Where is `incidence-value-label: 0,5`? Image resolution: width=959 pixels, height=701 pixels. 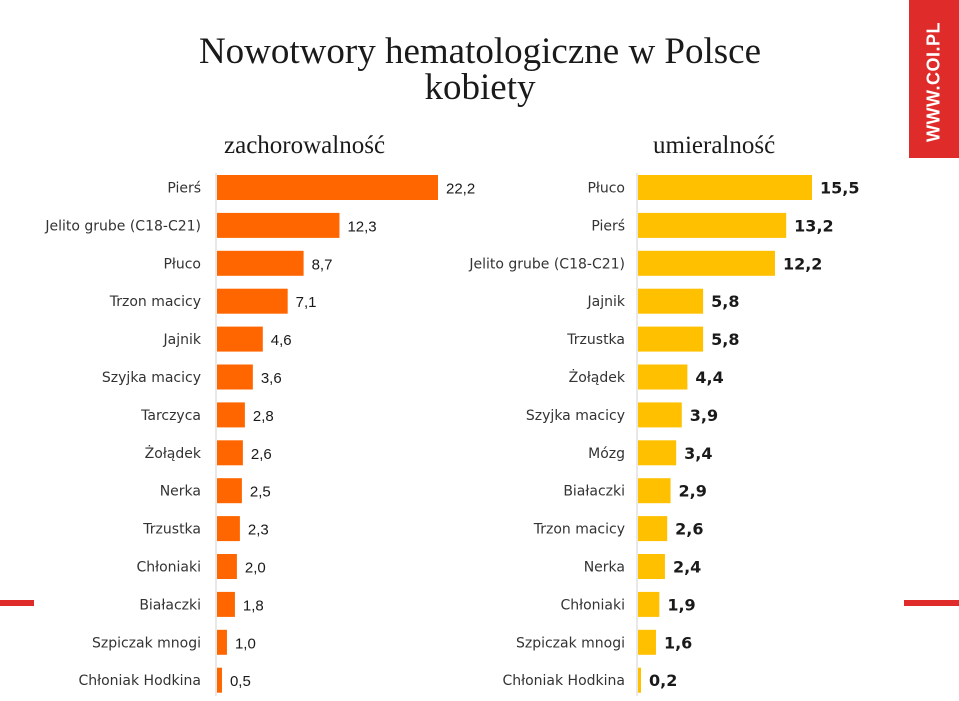 incidence-value-label: 0,5 is located at coordinates (240, 681).